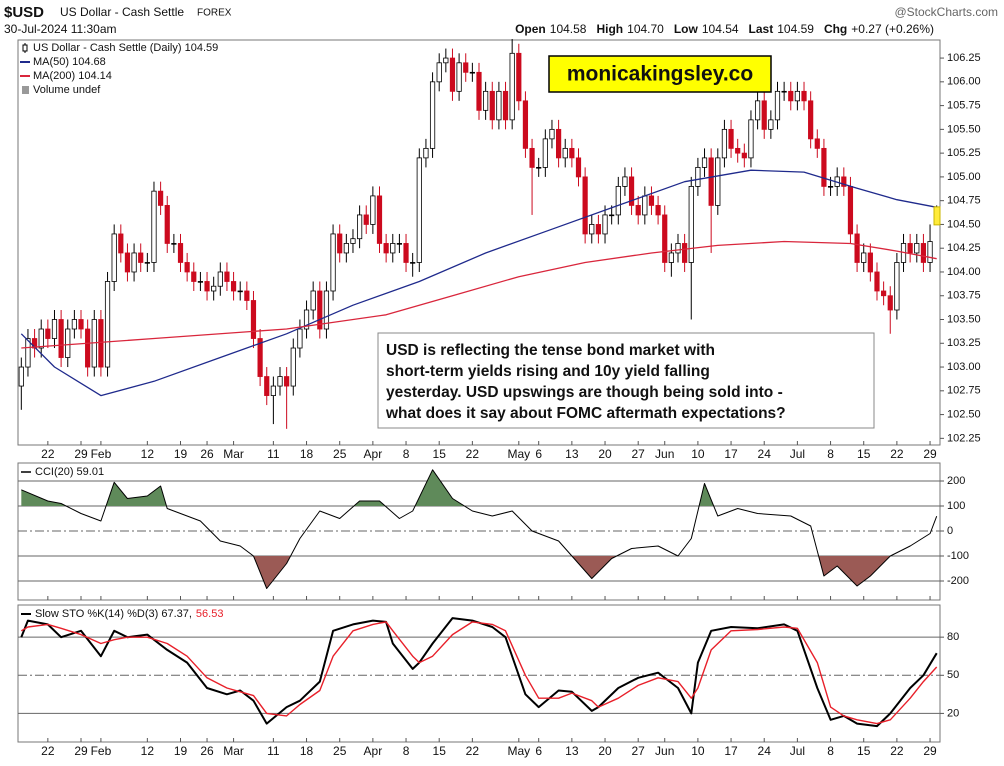  What do you see at coordinates (964, 391) in the screenshot?
I see `y-tick-label: 102.75` at bounding box center [964, 391].